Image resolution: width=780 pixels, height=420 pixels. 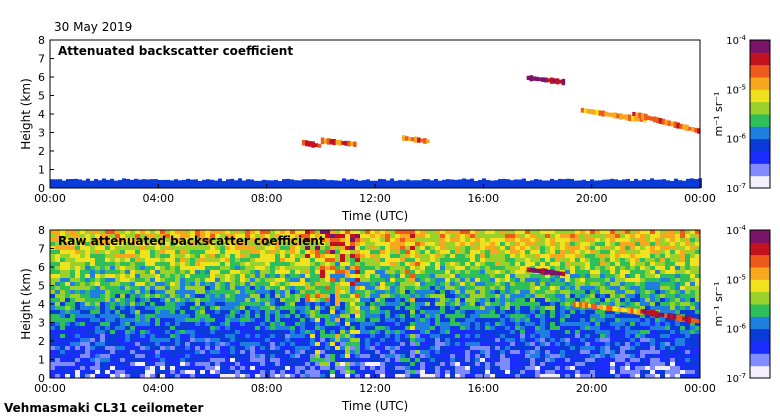 What do you see at coordinates (41, 96) in the screenshot?
I see `y-tick-label: 5` at bounding box center [41, 96].